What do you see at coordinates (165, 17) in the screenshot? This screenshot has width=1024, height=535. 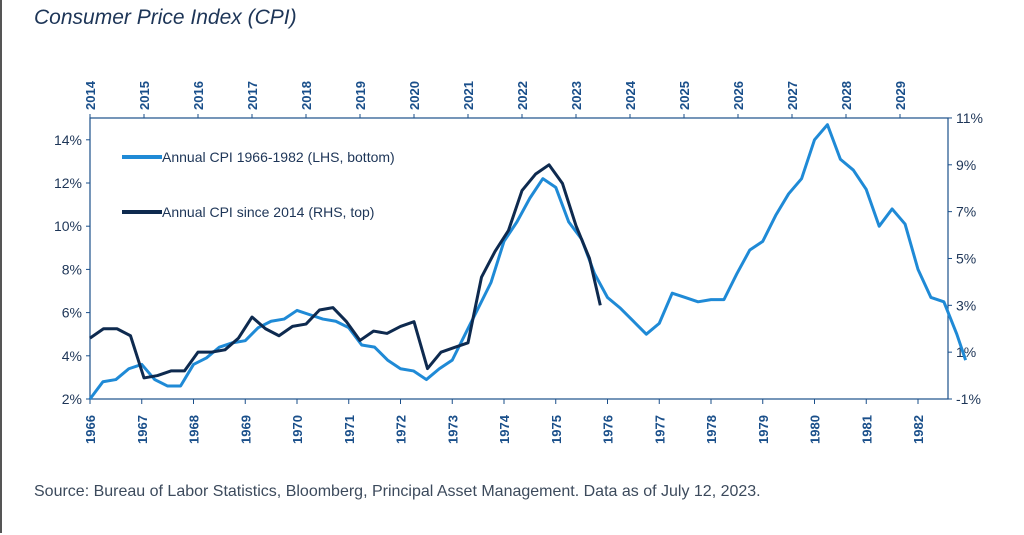 I see `chart-title: Consumer Price Index (CPI)` at bounding box center [165, 17].